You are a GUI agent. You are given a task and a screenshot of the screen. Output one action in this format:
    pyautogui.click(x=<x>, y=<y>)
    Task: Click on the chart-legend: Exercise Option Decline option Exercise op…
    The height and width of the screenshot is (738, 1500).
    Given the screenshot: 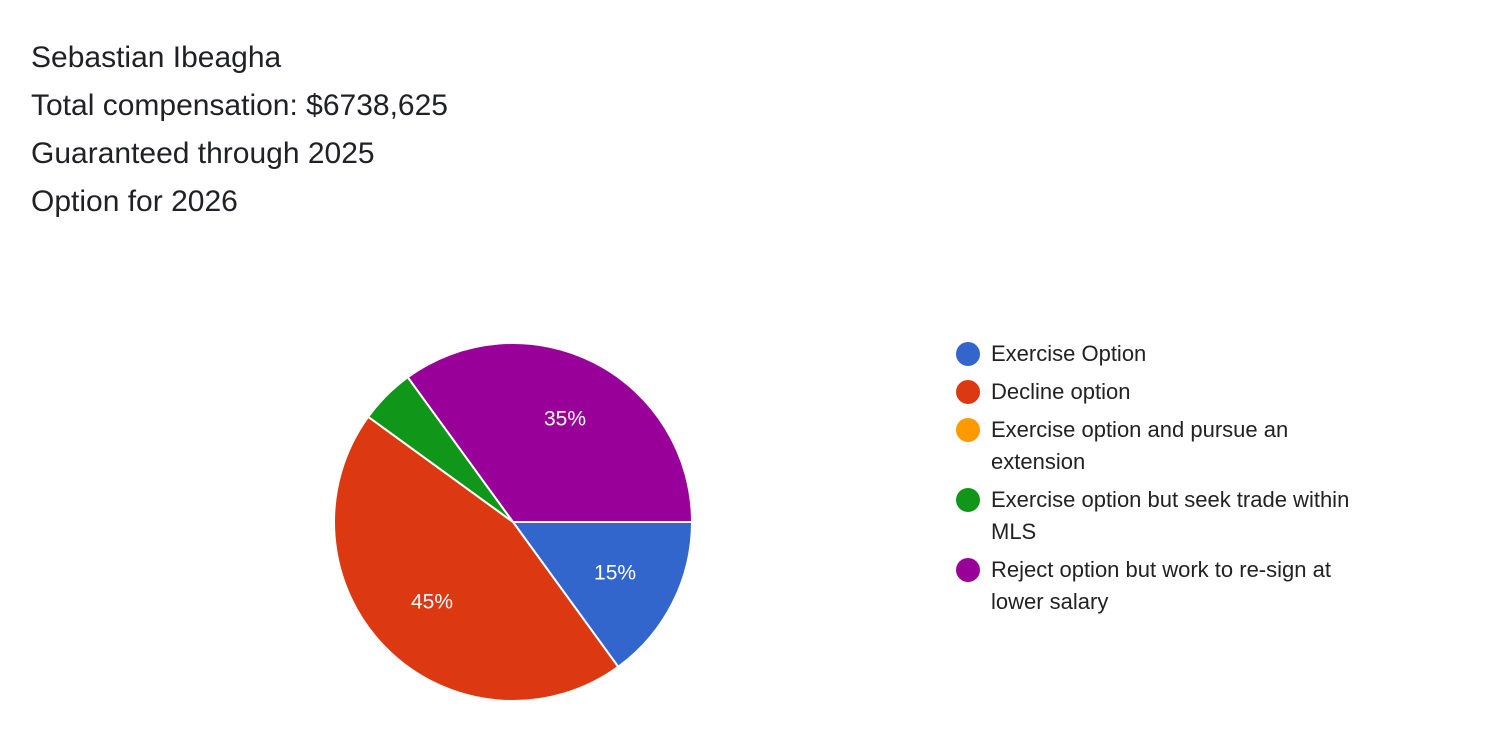 What is the action you would take?
    pyautogui.click(x=1166, y=481)
    